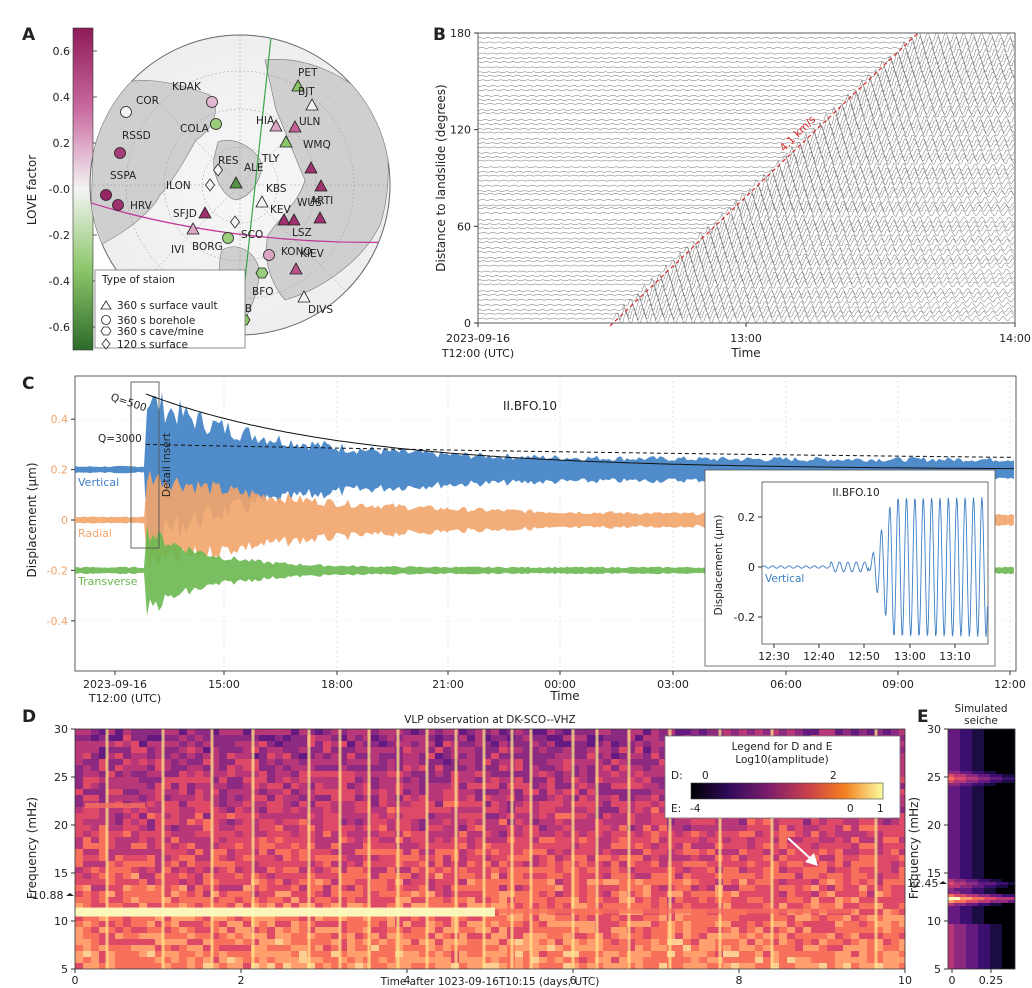 This screenshot has width=1032, height=988. What do you see at coordinates (61, 729) in the screenshot?
I see `d-ytick-label: 30` at bounding box center [61, 729].